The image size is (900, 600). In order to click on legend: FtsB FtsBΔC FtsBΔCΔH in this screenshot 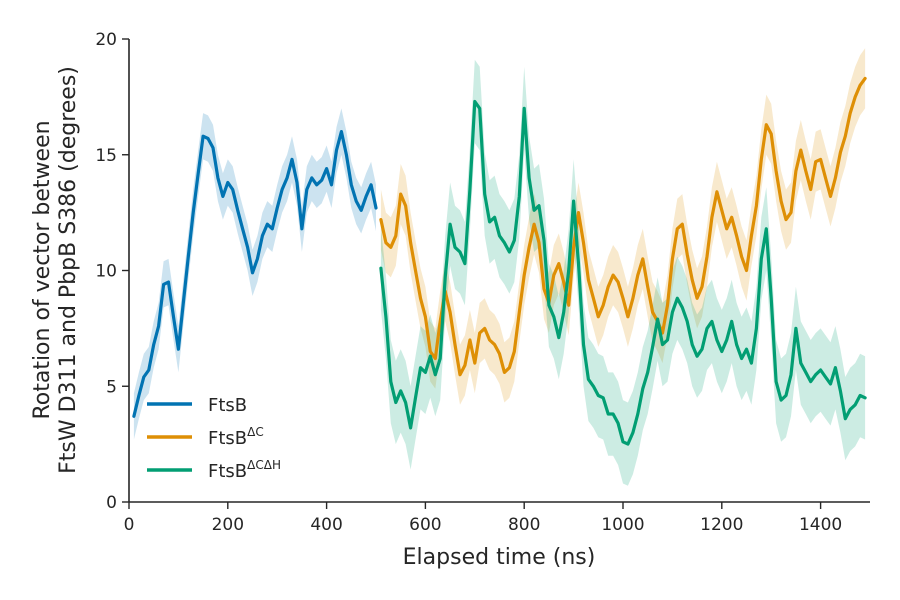, I will do `click(214, 438)`.